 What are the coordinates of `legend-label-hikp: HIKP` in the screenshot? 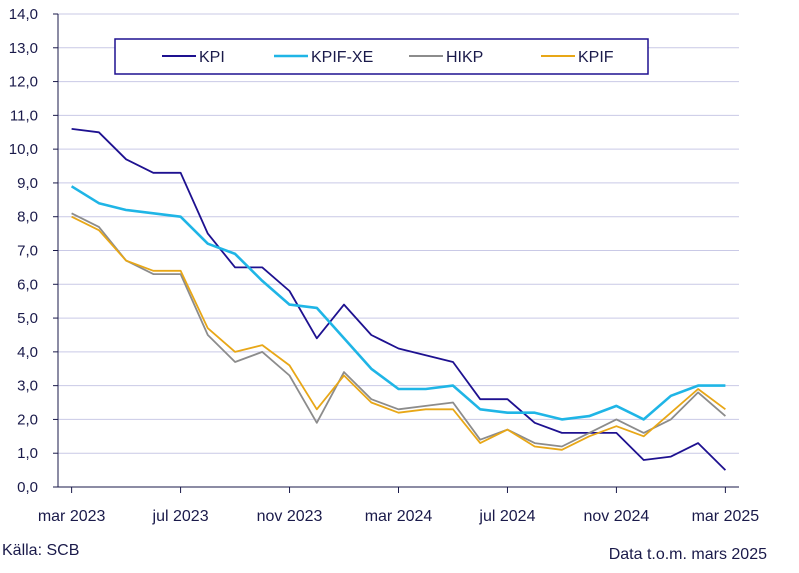 It's located at (464, 57).